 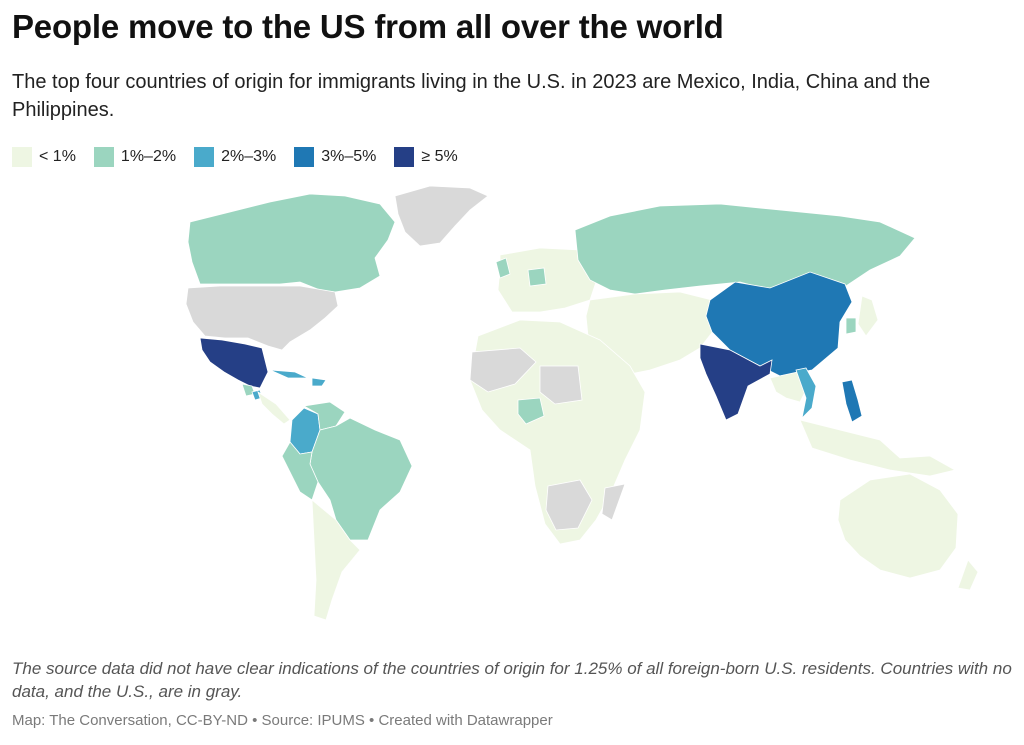 I want to click on region-mexico, so click(x=234, y=363).